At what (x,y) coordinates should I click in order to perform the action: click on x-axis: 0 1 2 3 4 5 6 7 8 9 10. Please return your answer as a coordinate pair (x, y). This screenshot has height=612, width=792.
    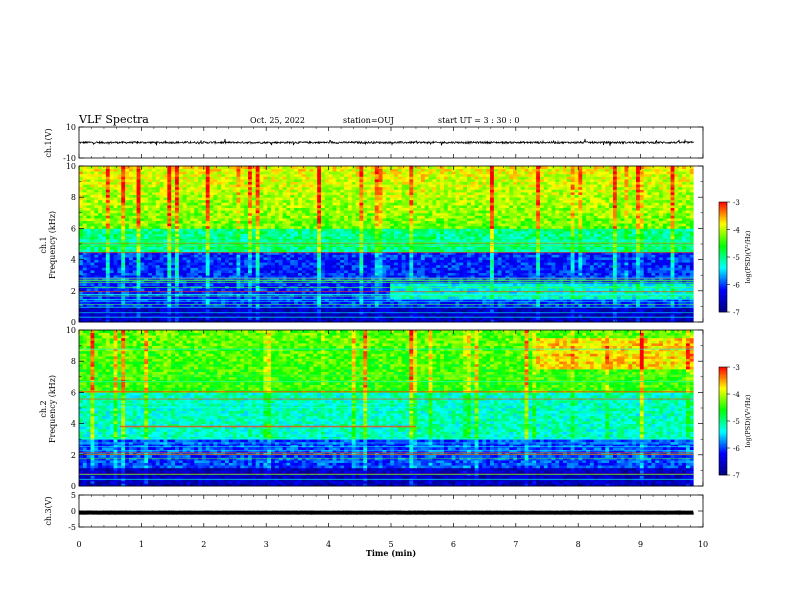
    Looking at the image, I should click on (392, 544).